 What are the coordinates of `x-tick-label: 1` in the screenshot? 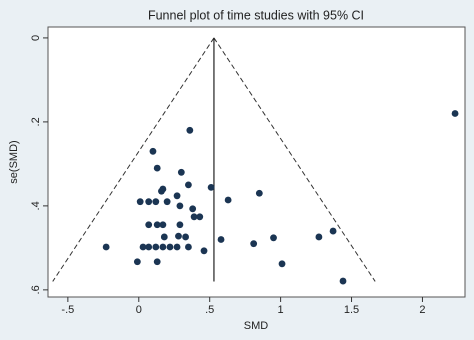 It's located at (281, 310).